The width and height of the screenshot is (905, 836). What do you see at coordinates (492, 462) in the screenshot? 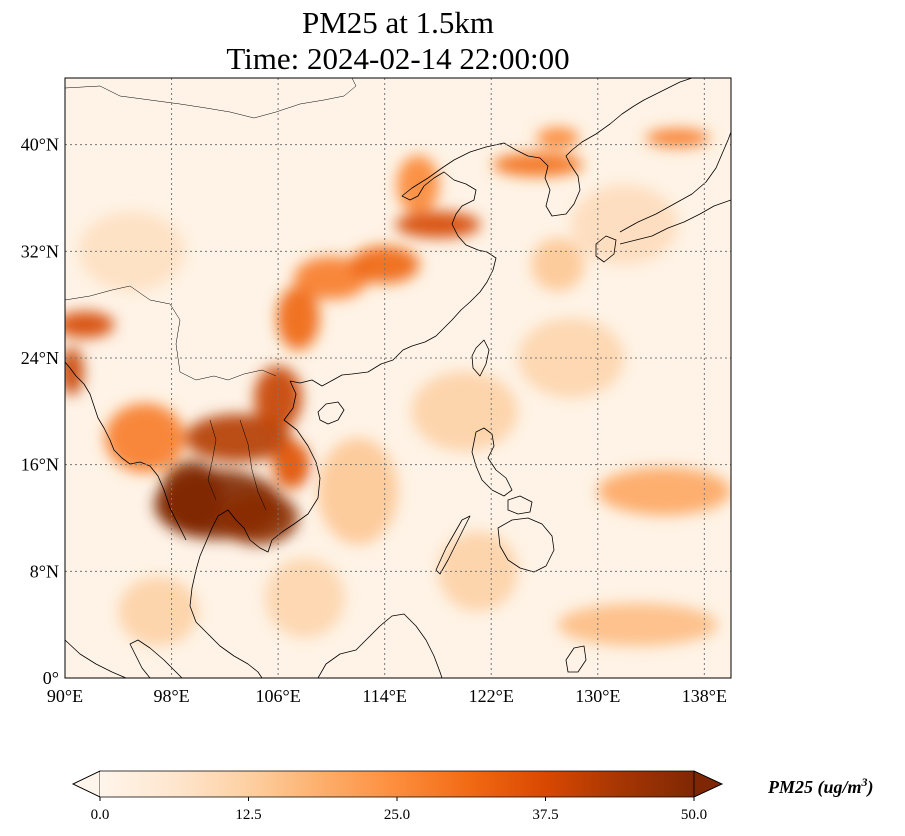
I see `coastline-luzon` at bounding box center [492, 462].